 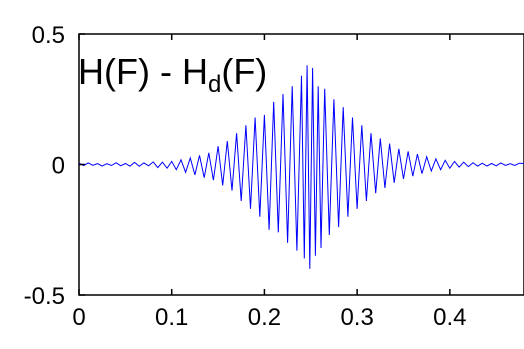 I want to click on chart-title-suffix: (F), so click(x=244, y=71).